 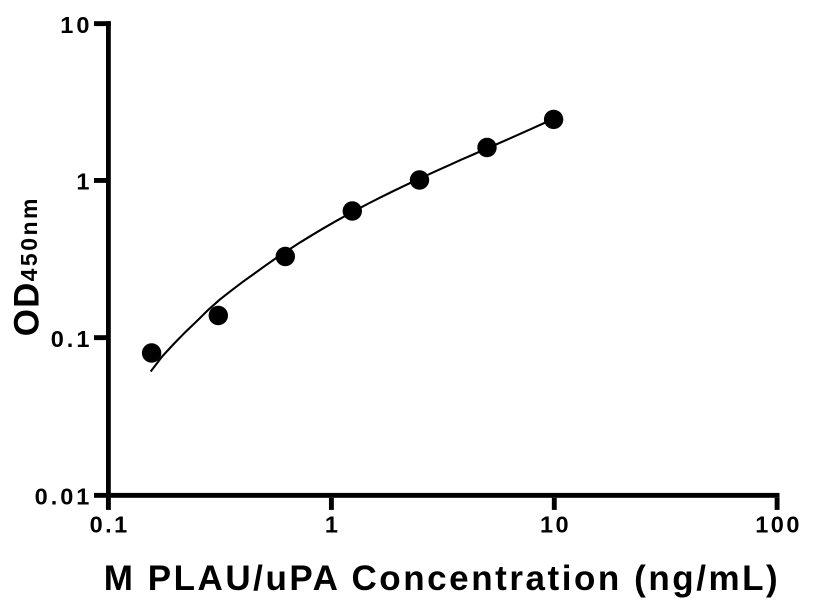 What do you see at coordinates (64, 497) in the screenshot?
I see `svg-text: 0.01` at bounding box center [64, 497].